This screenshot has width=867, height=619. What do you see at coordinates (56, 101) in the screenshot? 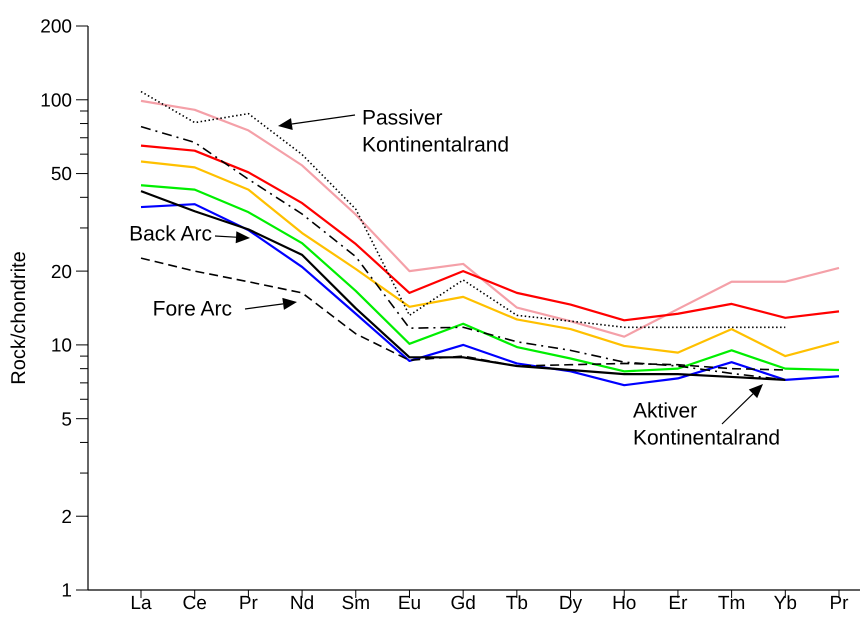
I see `y-tick-label: 100` at bounding box center [56, 101].